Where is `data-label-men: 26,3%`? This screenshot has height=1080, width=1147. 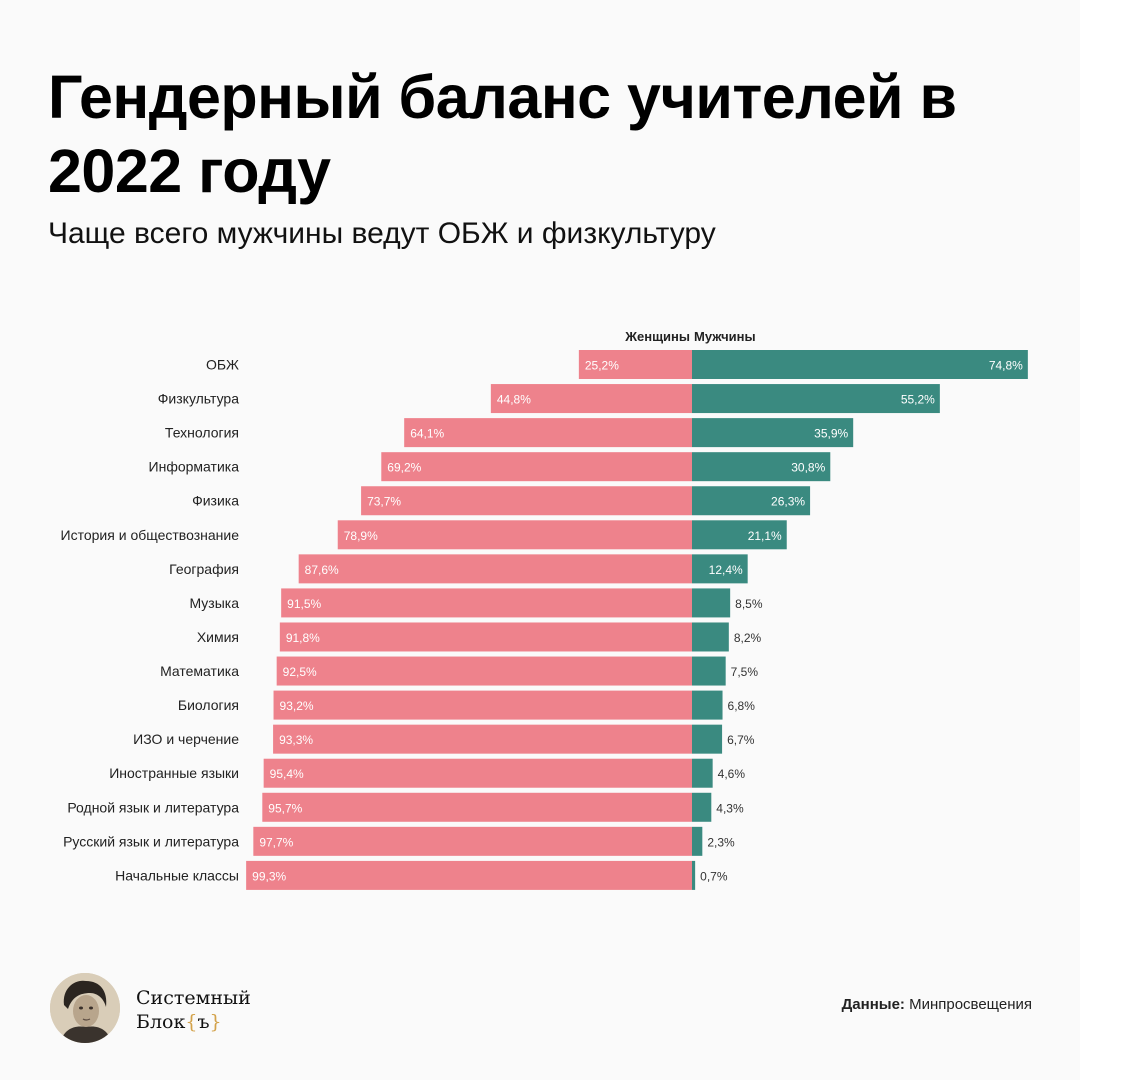 data-label-men: 26,3% is located at coordinates (788, 502).